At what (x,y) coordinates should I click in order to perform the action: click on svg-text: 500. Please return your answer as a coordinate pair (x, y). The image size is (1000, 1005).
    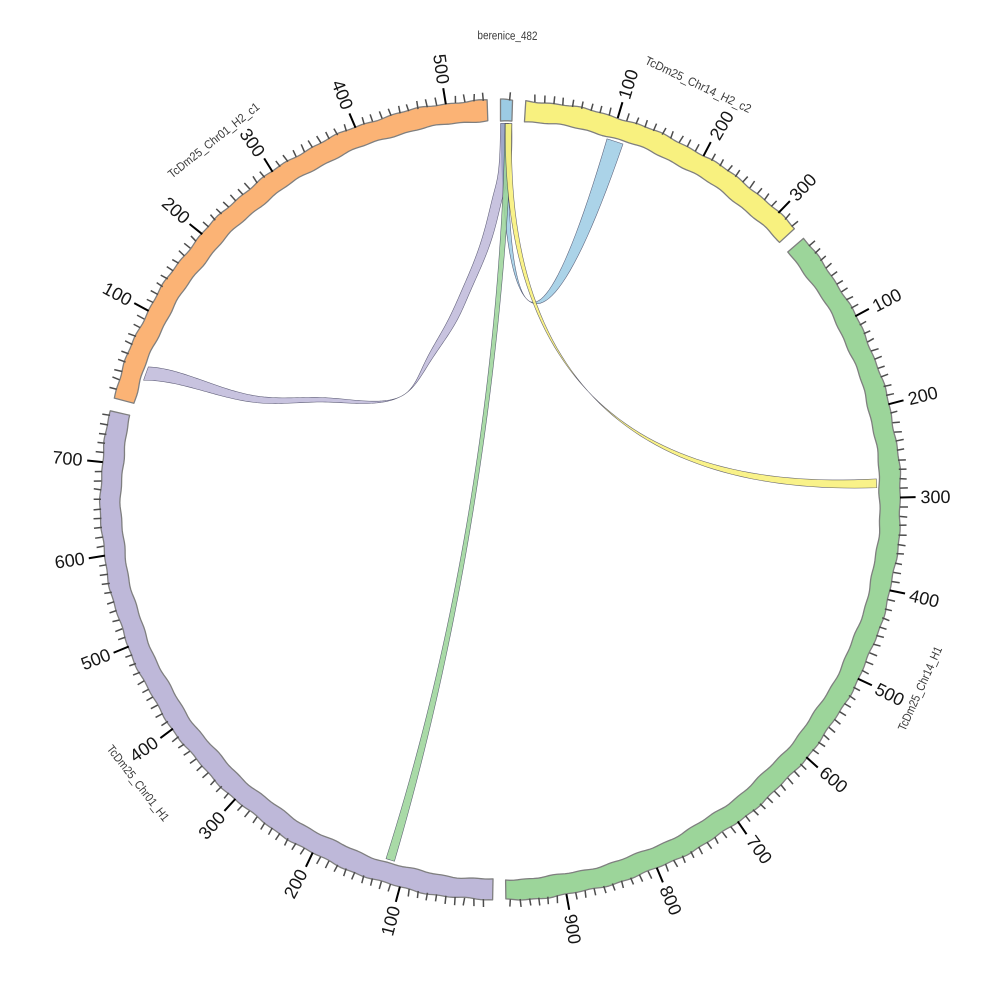
    Looking at the image, I should click on (441, 69).